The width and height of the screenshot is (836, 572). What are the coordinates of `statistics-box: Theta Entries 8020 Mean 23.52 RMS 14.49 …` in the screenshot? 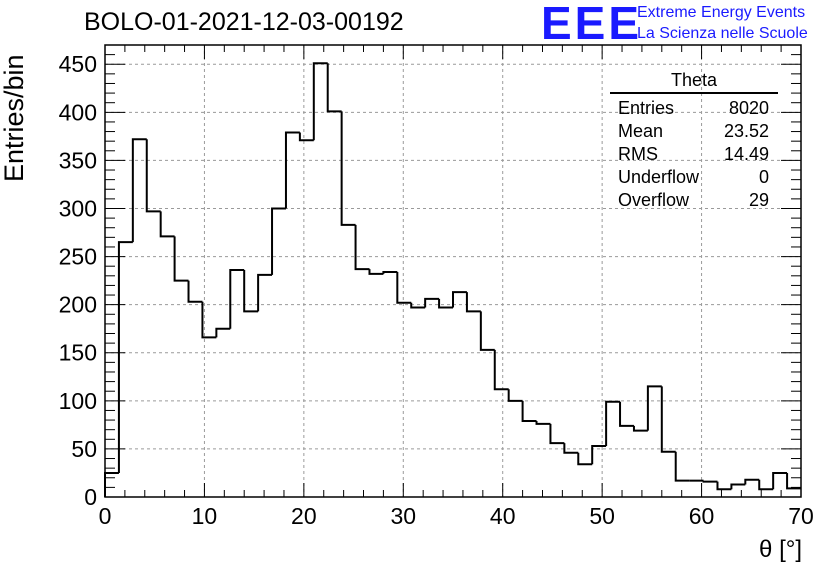 It's located at (694, 141).